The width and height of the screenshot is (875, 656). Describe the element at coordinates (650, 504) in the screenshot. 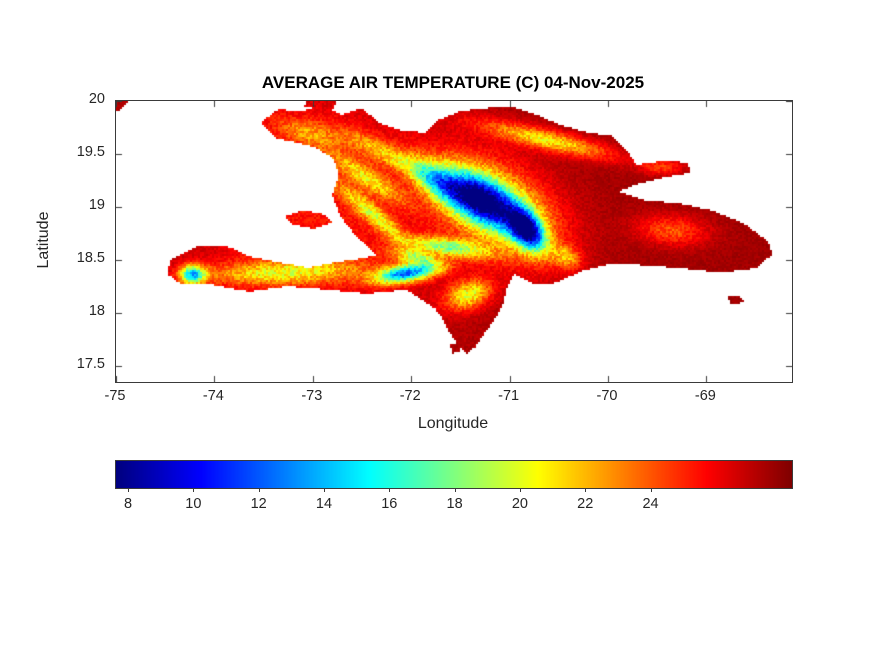

I see `colorbar-tick-label: 24` at that location.